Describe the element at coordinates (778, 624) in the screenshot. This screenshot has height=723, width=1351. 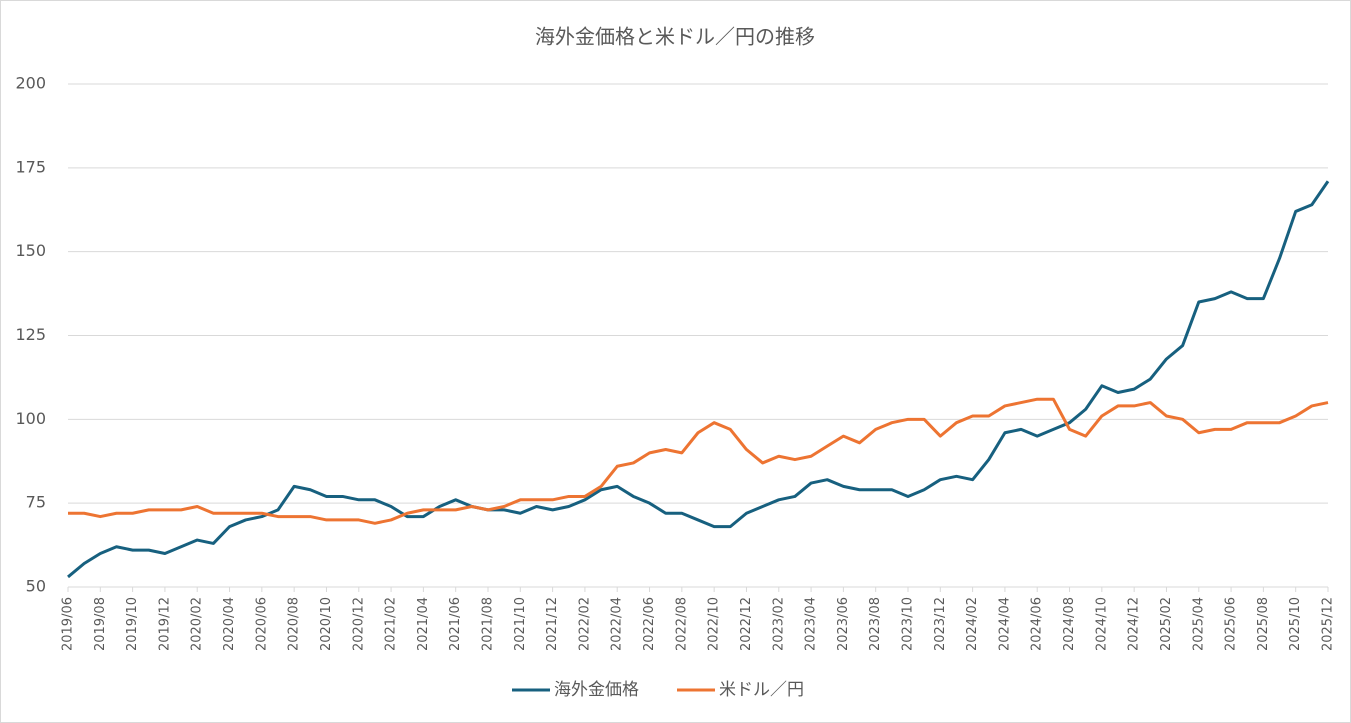
I see `x-tick-label: 2023/02` at that location.